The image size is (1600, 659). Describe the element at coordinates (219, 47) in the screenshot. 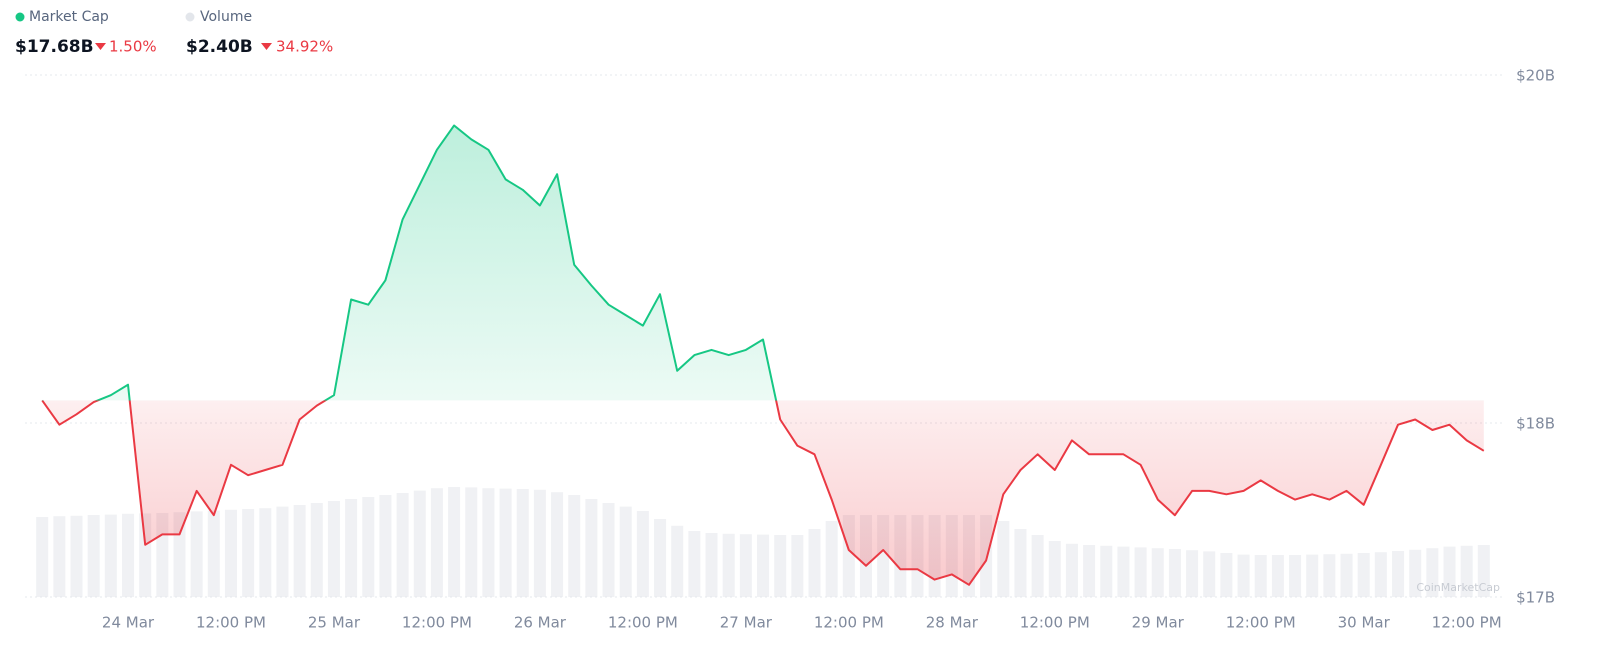

I see `current-value: $2.40B` at that location.